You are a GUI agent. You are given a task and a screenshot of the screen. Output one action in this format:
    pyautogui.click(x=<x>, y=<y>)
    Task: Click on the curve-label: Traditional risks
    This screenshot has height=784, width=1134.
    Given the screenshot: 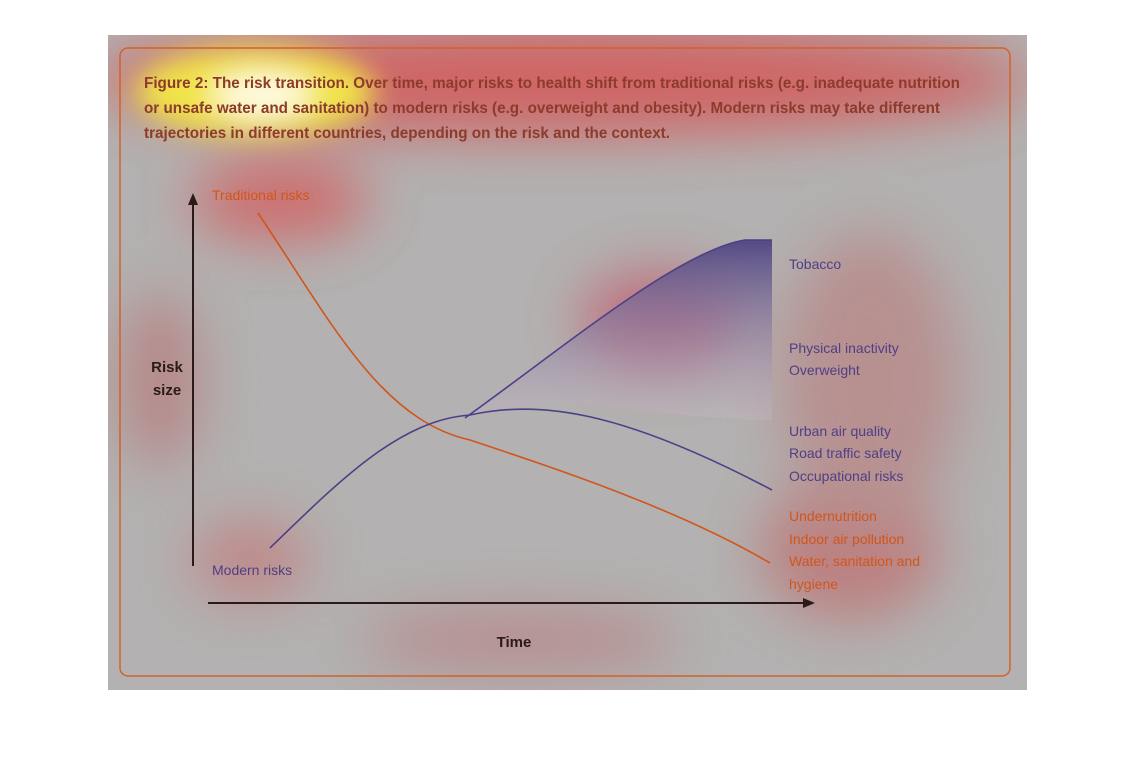 What is the action you would take?
    pyautogui.click(x=261, y=195)
    